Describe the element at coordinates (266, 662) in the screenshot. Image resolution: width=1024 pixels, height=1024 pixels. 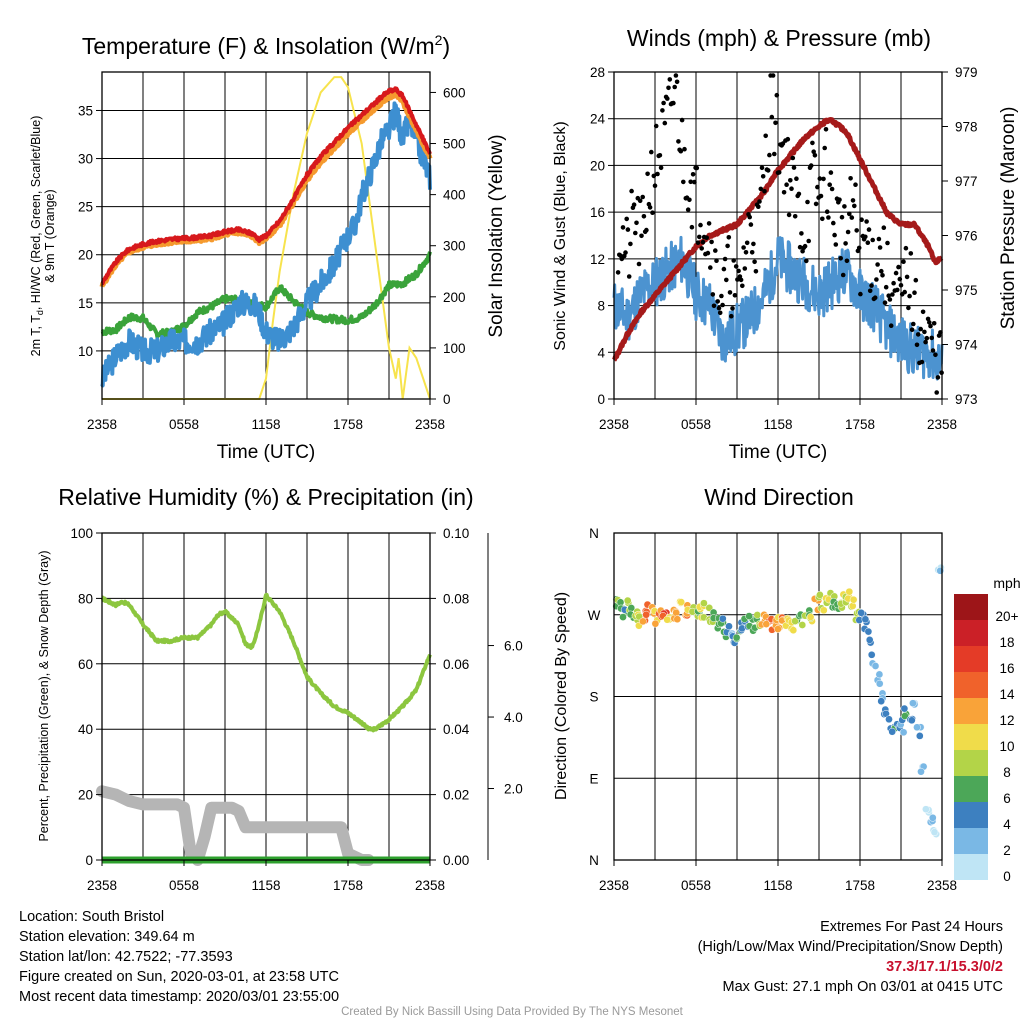
I see `relative-humidity-line` at that location.